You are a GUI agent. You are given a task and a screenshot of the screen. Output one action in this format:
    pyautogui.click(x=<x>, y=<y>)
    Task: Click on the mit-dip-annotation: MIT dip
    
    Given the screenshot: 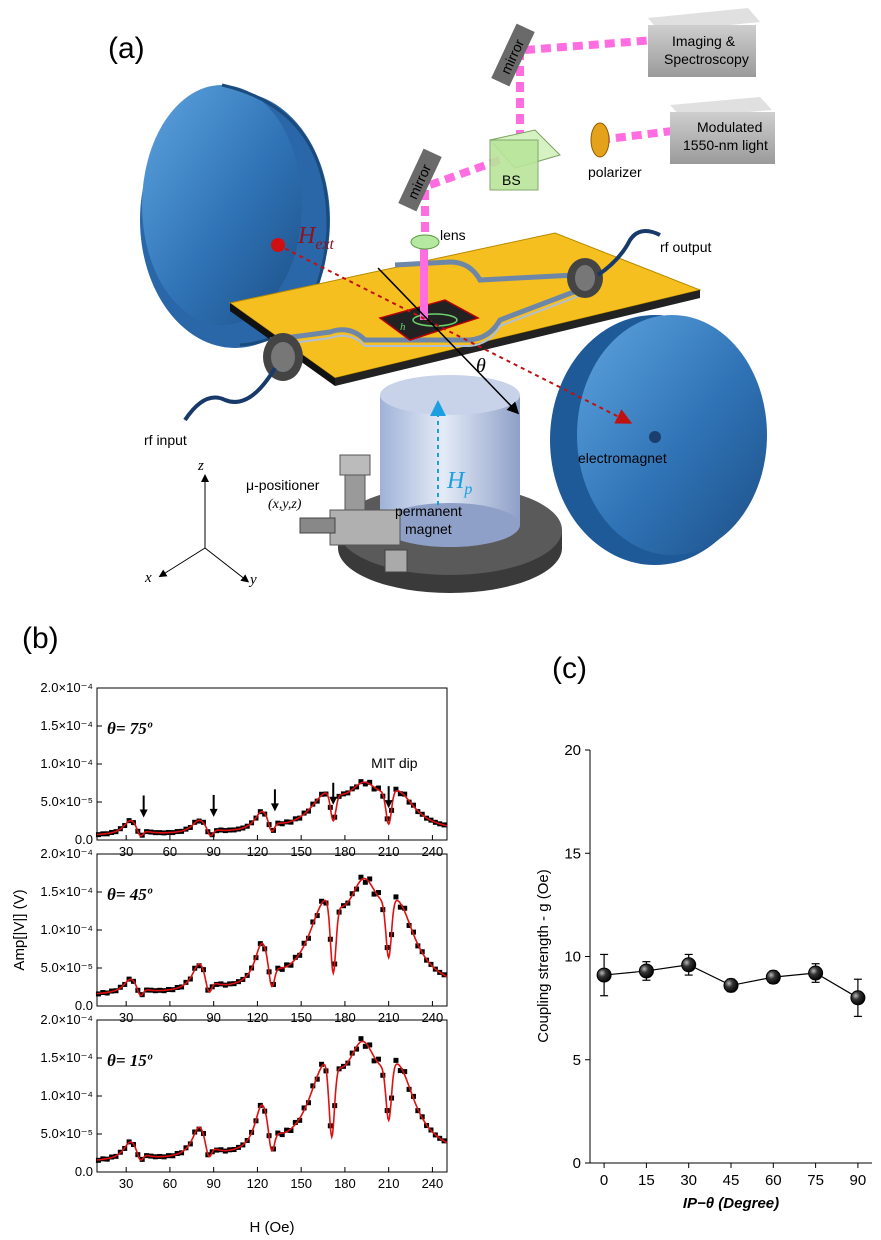 What is the action you would take?
    pyautogui.click(x=394, y=763)
    